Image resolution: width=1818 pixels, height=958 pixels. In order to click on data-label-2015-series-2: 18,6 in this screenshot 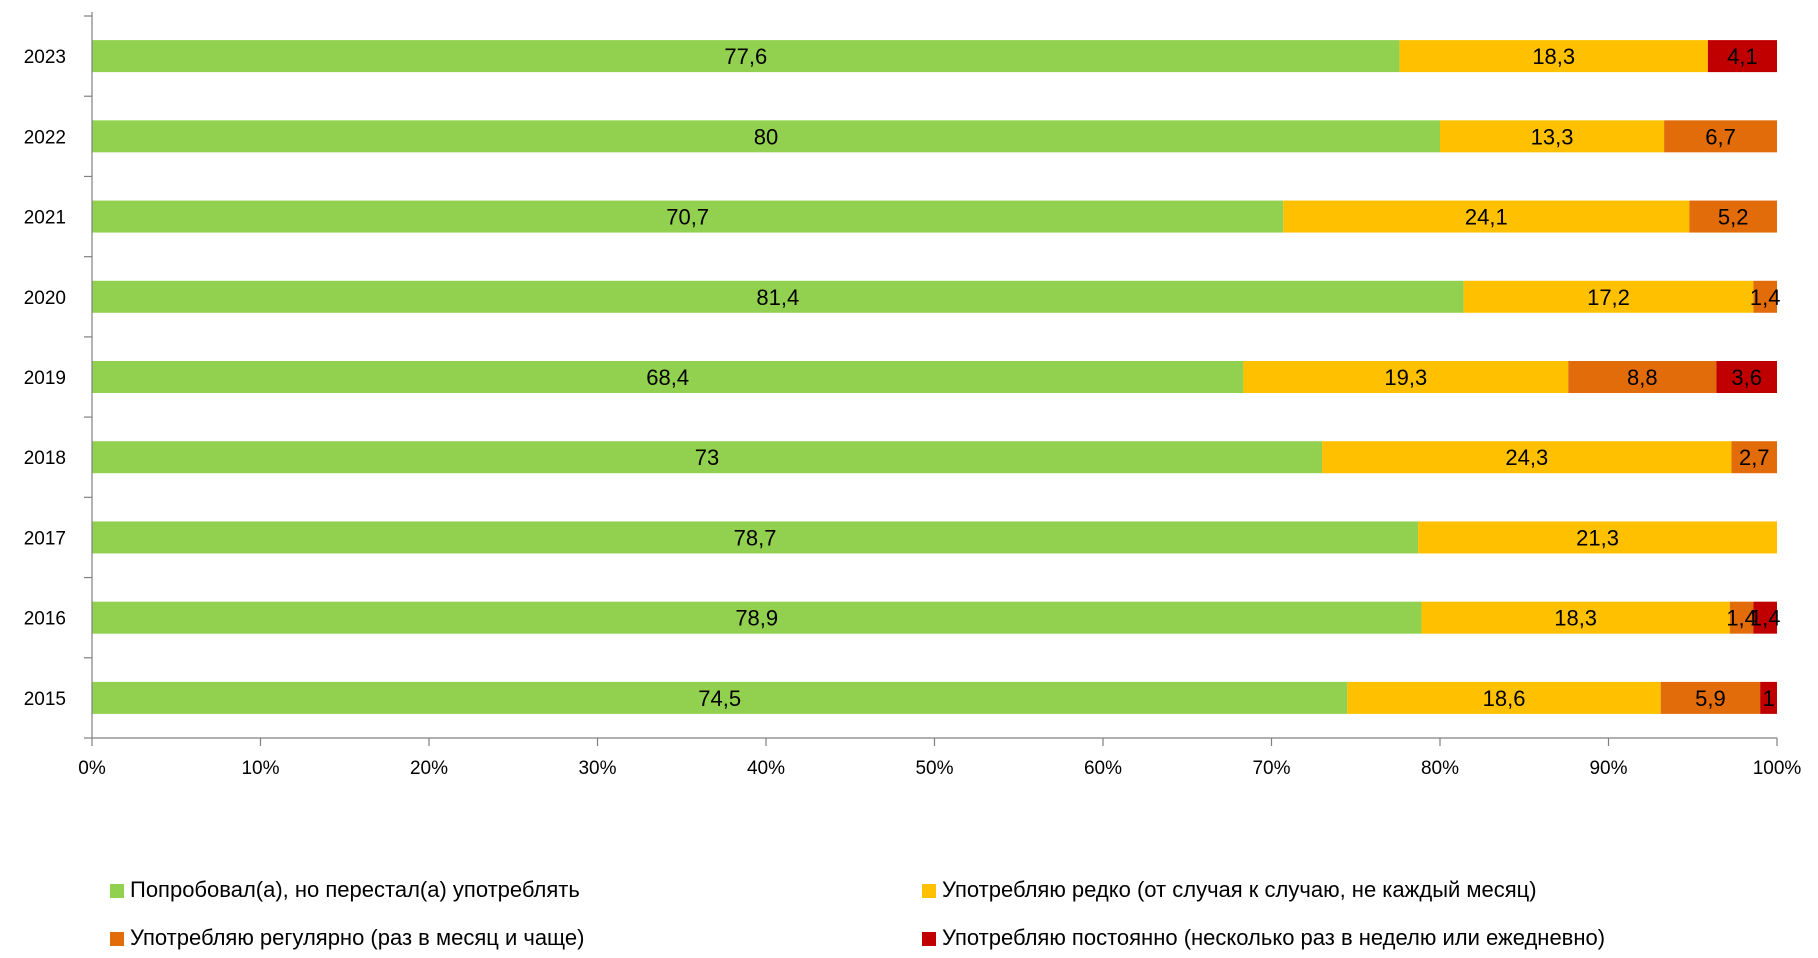, I will do `click(1504, 698)`.